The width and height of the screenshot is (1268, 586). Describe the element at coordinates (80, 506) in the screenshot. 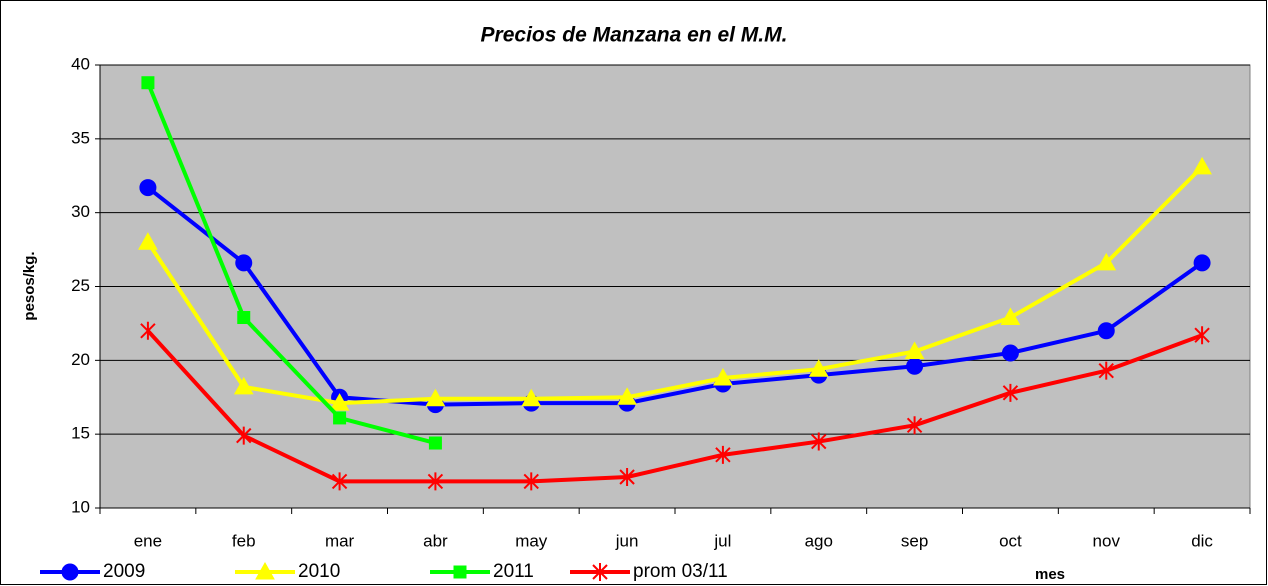

I see `y-tick-label: 10` at that location.